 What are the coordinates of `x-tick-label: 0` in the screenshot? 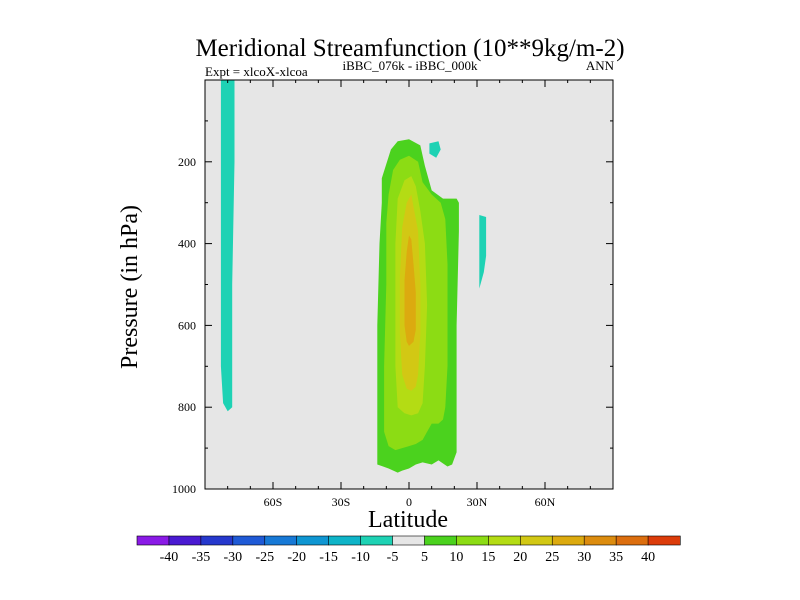 It's located at (409, 502).